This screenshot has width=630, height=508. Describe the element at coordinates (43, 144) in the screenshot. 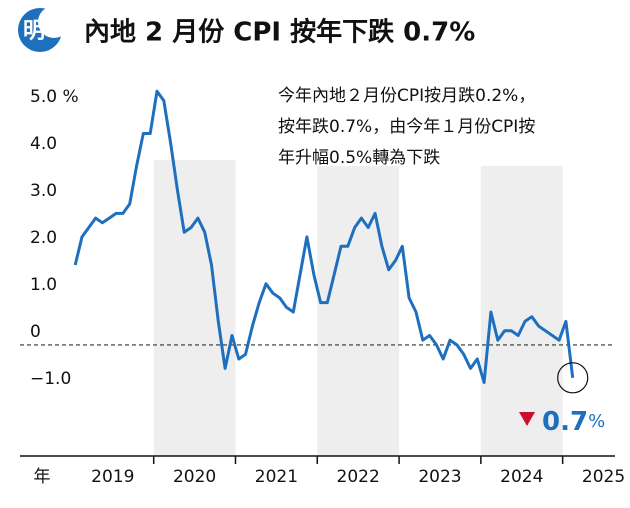

I see `y-tick-label: 4.0` at that location.